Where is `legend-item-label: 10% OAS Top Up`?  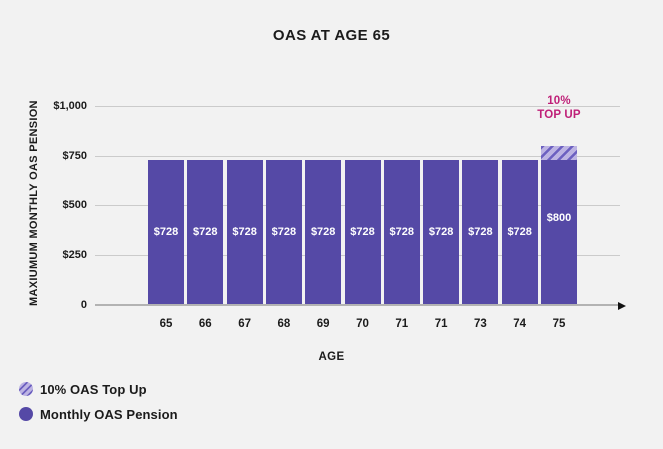
legend-item-label: 10% OAS Top Up is located at coordinates (93, 389).